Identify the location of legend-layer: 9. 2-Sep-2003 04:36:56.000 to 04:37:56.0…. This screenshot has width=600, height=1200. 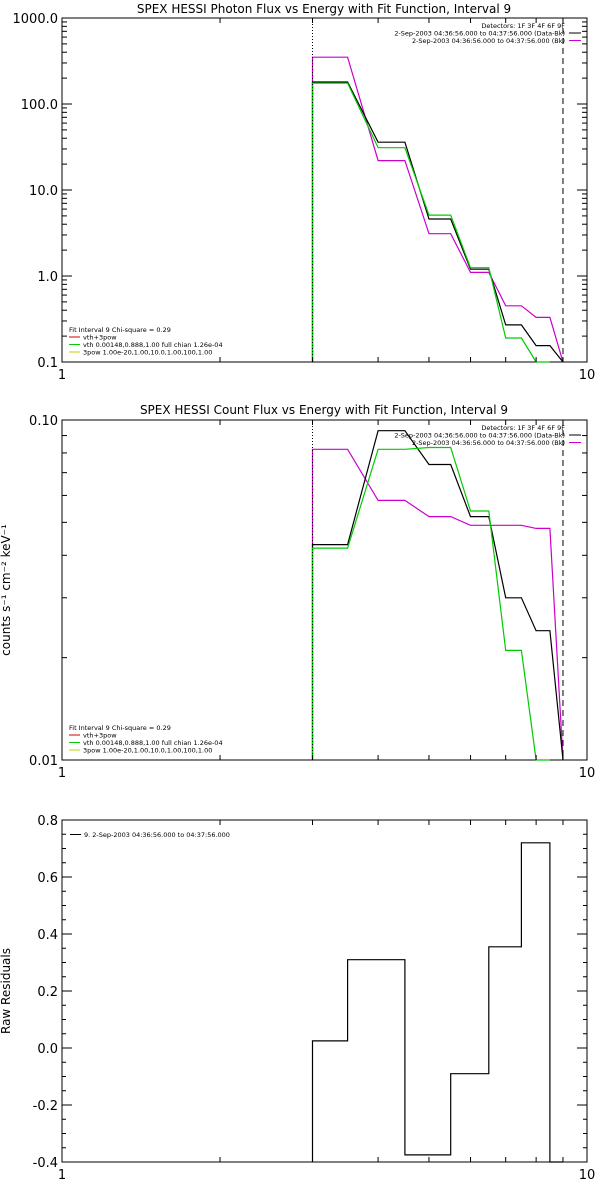
(150, 835).